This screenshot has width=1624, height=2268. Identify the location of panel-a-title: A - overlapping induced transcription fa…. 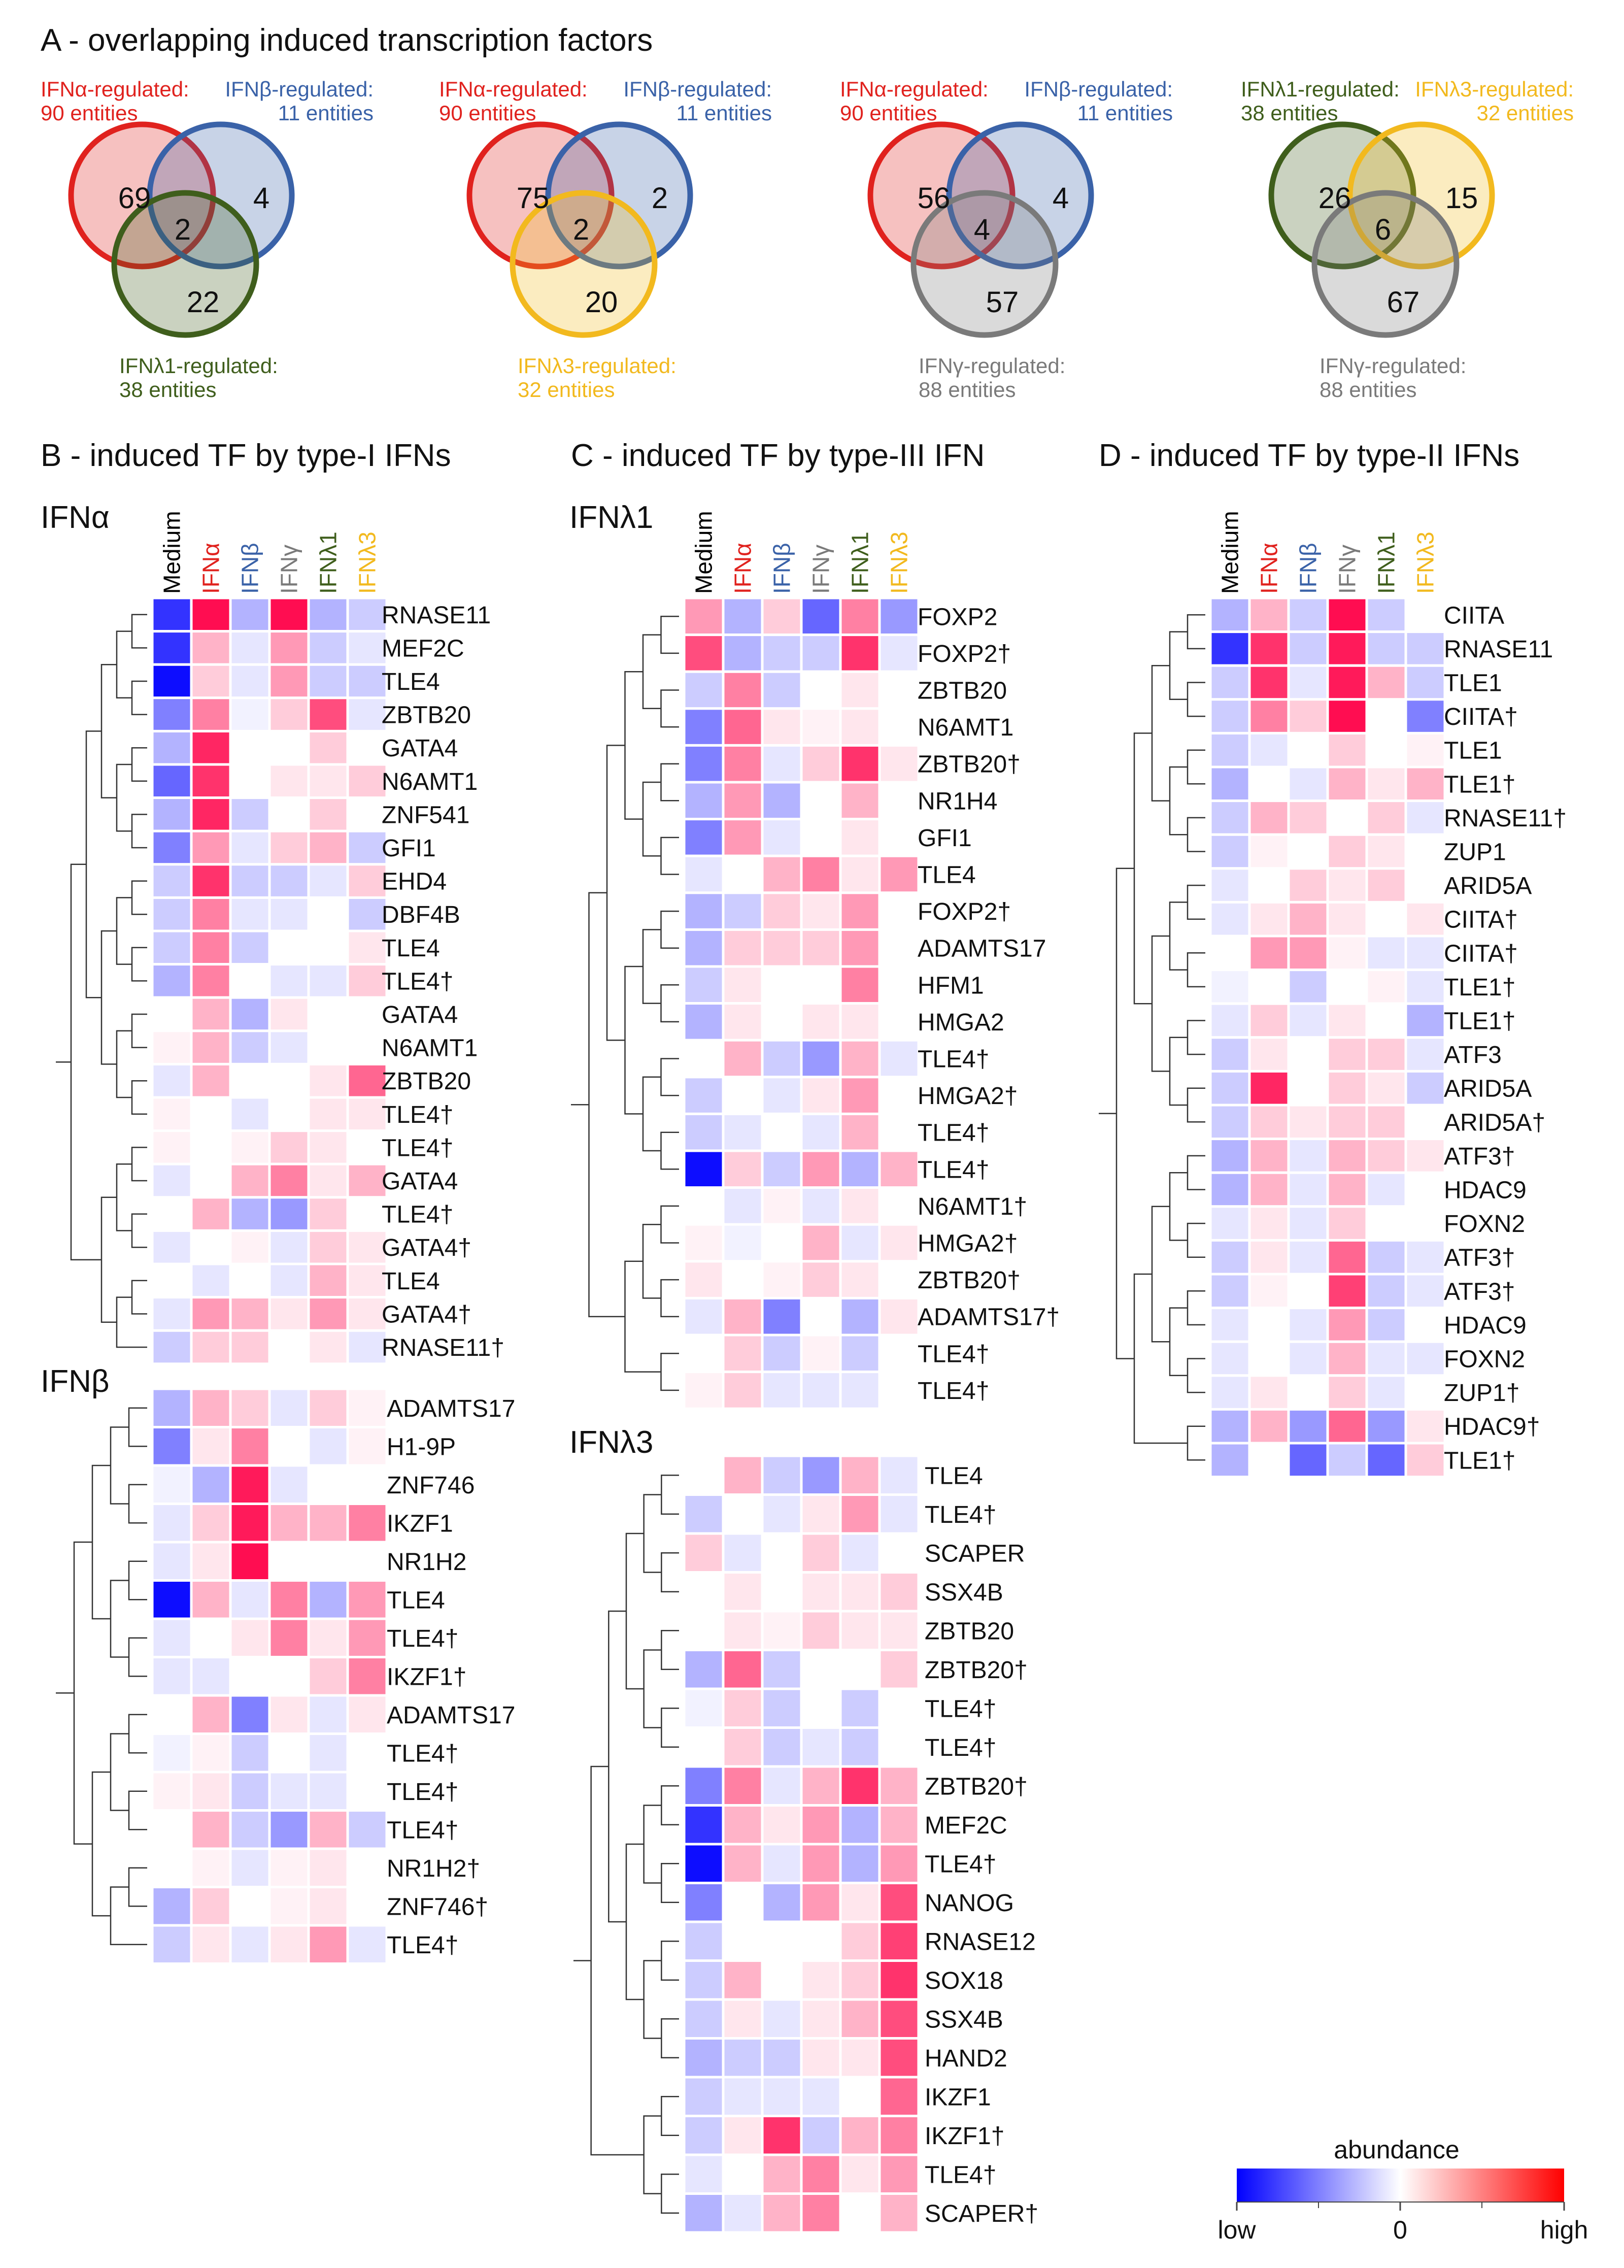
(347, 40).